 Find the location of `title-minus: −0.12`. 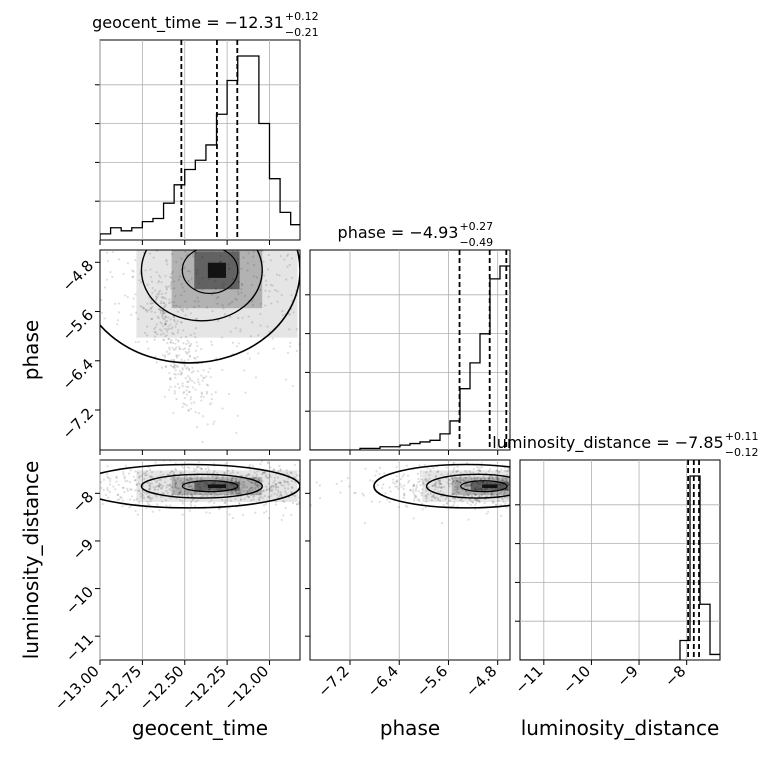

title-minus: −0.12 is located at coordinates (742, 452).